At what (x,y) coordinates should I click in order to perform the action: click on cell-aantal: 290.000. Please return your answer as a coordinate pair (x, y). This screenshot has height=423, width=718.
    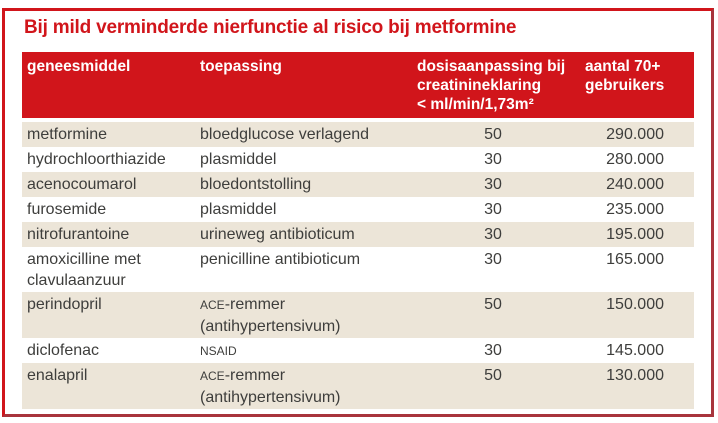
    Looking at the image, I should click on (635, 134).